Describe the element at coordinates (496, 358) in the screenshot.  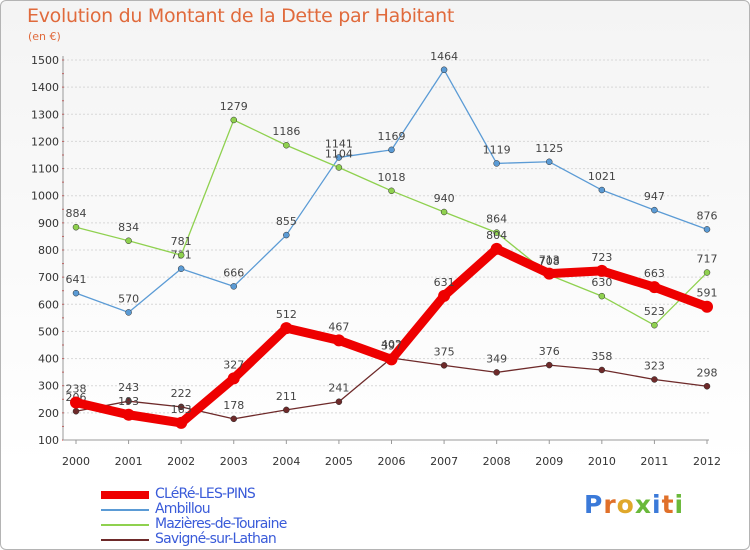
I see `data-label: 349` at that location.